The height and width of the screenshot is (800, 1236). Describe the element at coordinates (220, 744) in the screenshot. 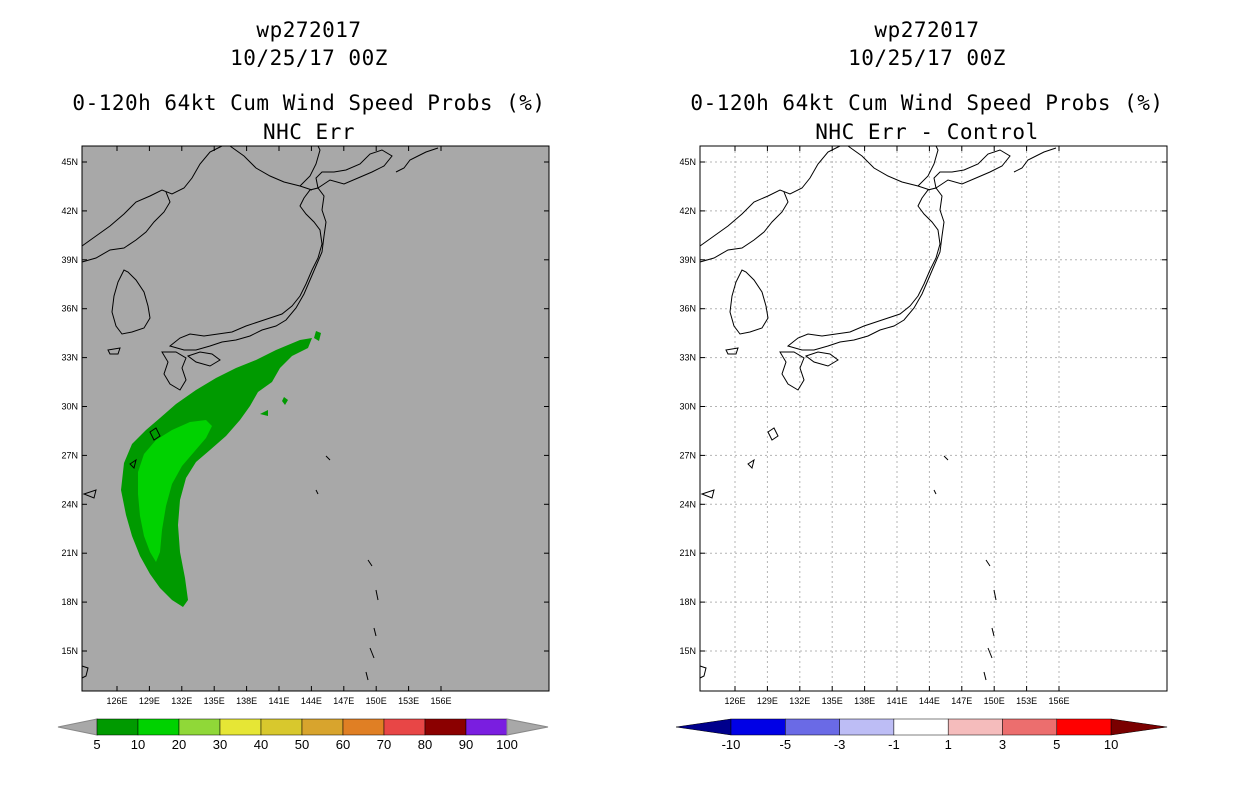

I see `colorbar-label: 30` at that location.